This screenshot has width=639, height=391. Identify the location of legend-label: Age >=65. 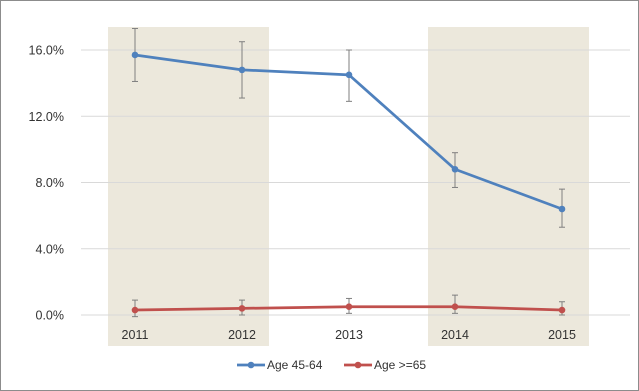
(400, 365).